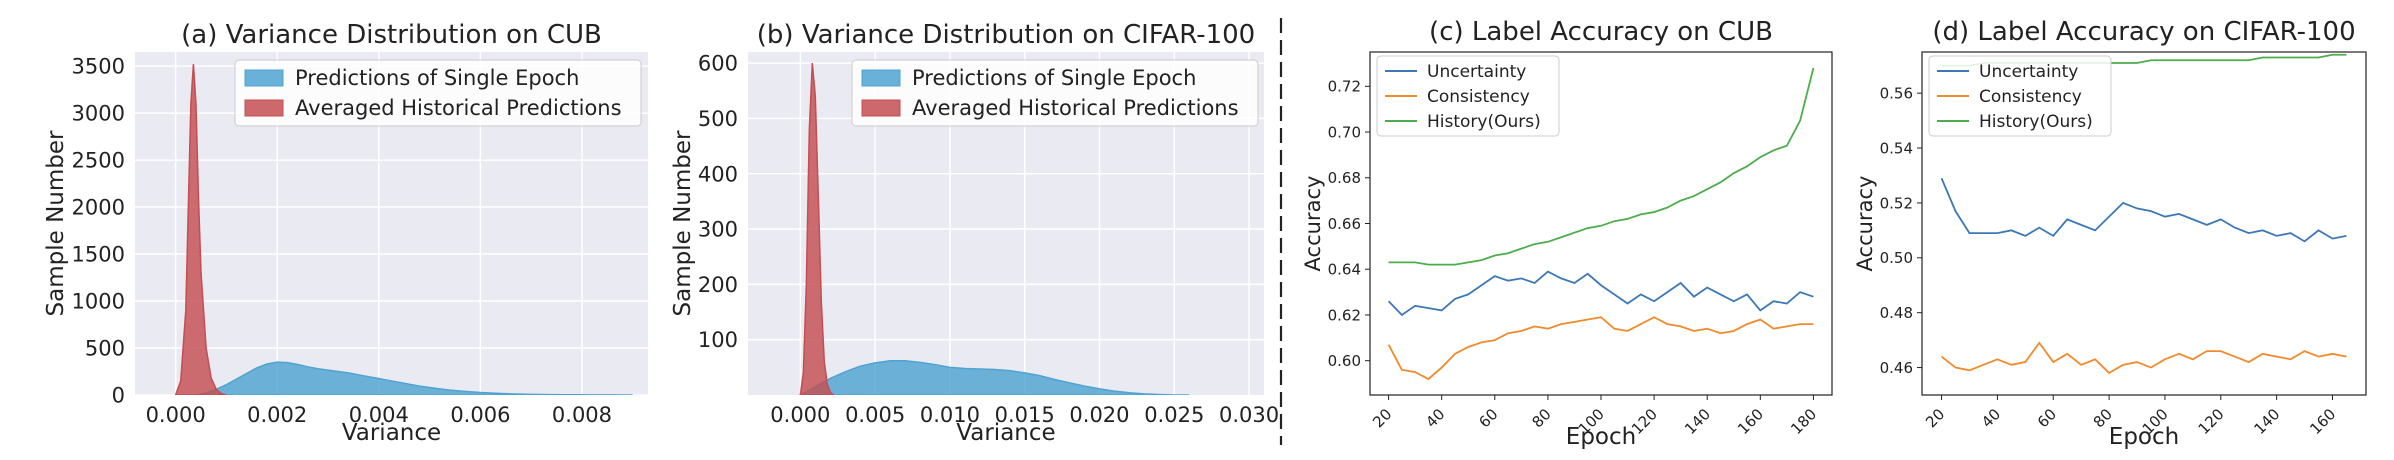 This screenshot has width=2394, height=460. Describe the element at coordinates (1344, 87) in the screenshot. I see `ytick-label: 0.72` at that location.